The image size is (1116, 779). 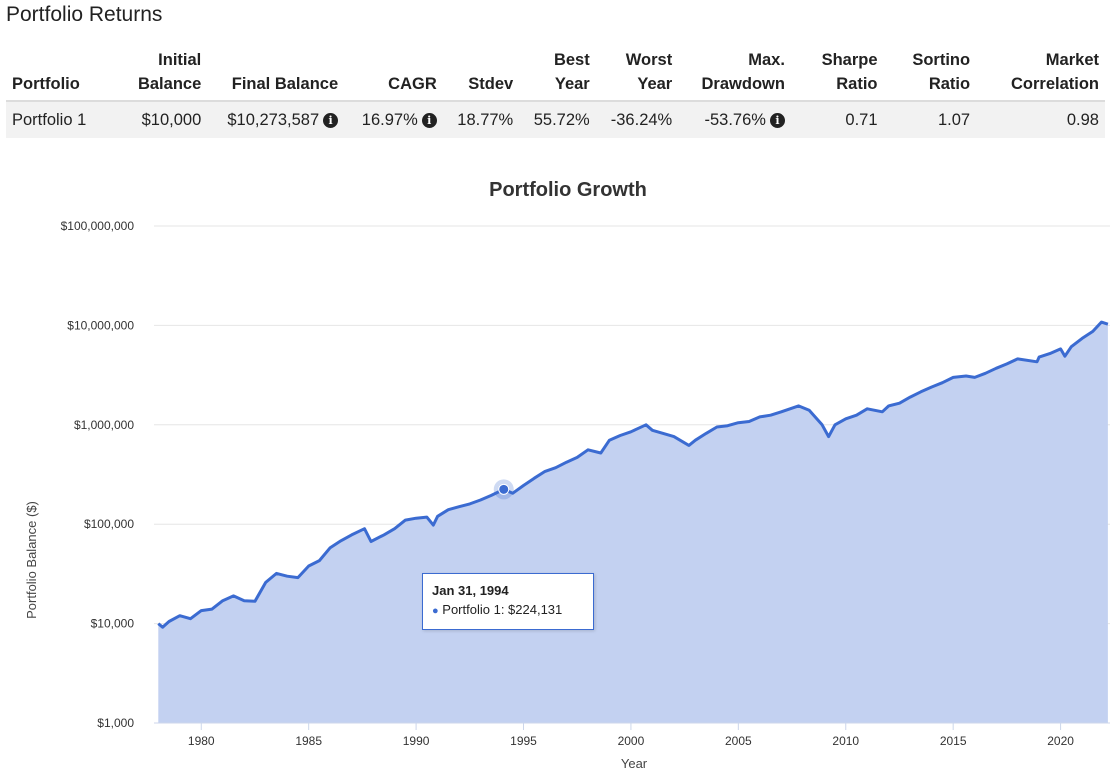 I want to click on tooltip-row: ● Portfolio 1: $224,131, so click(x=512, y=609).